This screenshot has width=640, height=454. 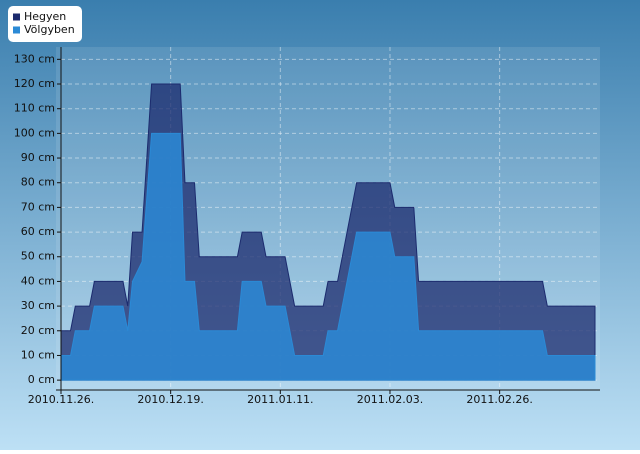 I want to click on y-tick-label: 120 cm, so click(x=34, y=83).